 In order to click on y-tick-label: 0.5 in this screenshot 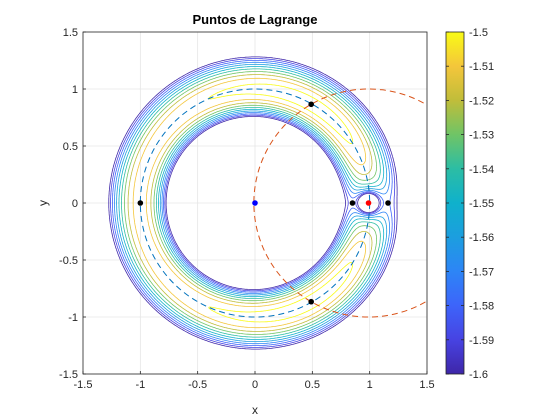, I will do `click(70, 147)`.